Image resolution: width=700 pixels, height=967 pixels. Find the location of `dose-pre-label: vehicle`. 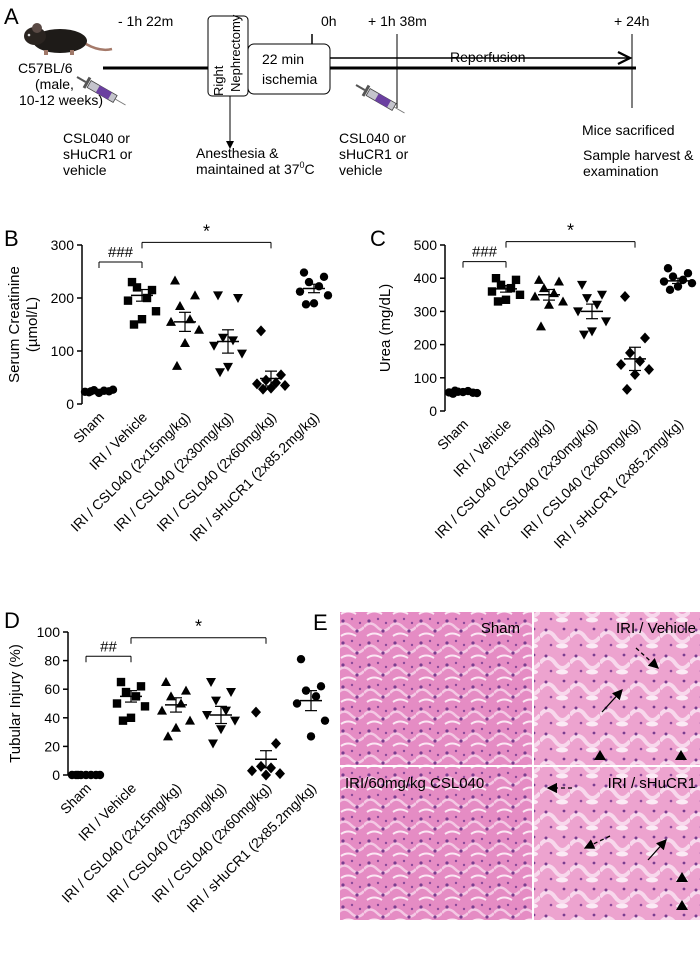

dose-pre-label: vehicle is located at coordinates (85, 170).